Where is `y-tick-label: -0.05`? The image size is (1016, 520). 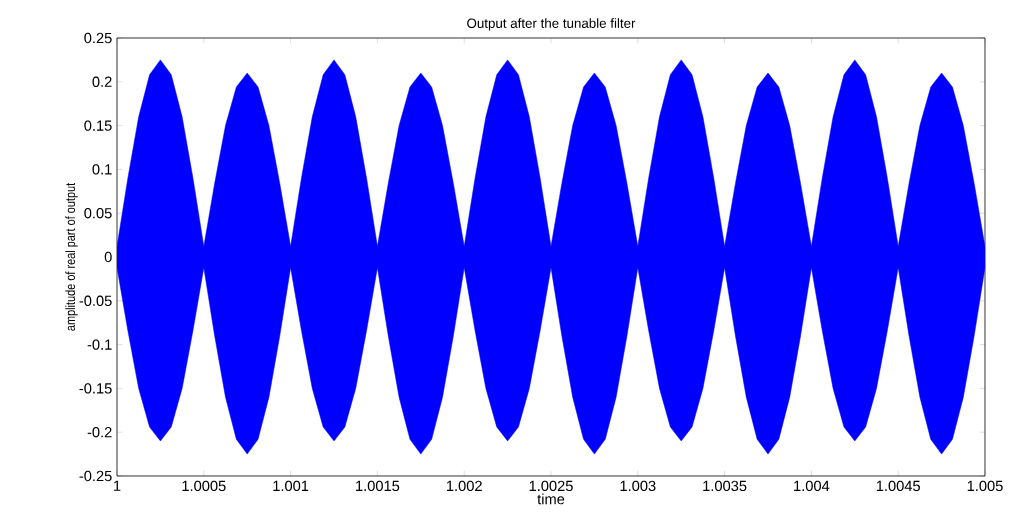 y-tick-label: -0.05 is located at coordinates (95, 300).